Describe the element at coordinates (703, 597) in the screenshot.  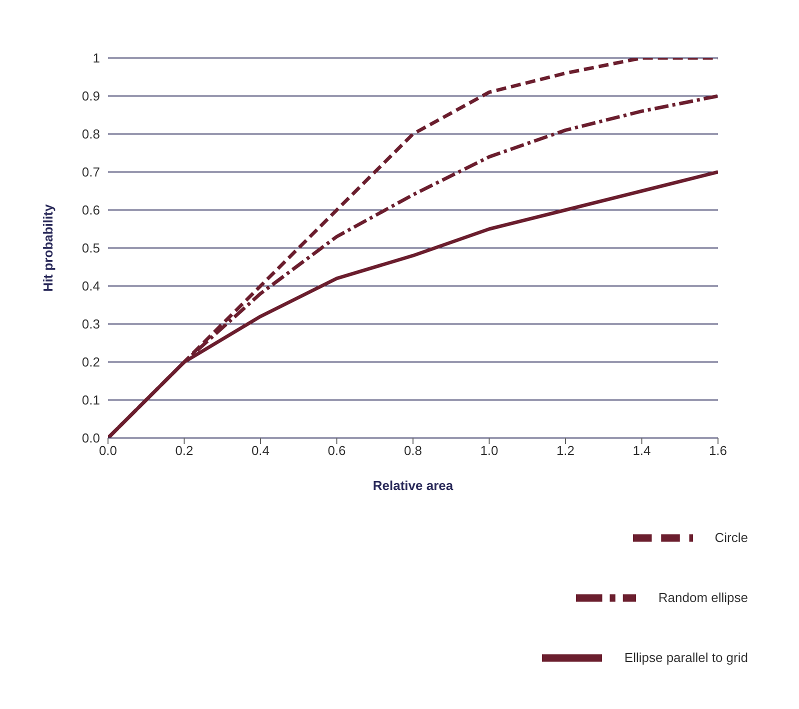
I see `legend-label: Random ellipse` at that location.